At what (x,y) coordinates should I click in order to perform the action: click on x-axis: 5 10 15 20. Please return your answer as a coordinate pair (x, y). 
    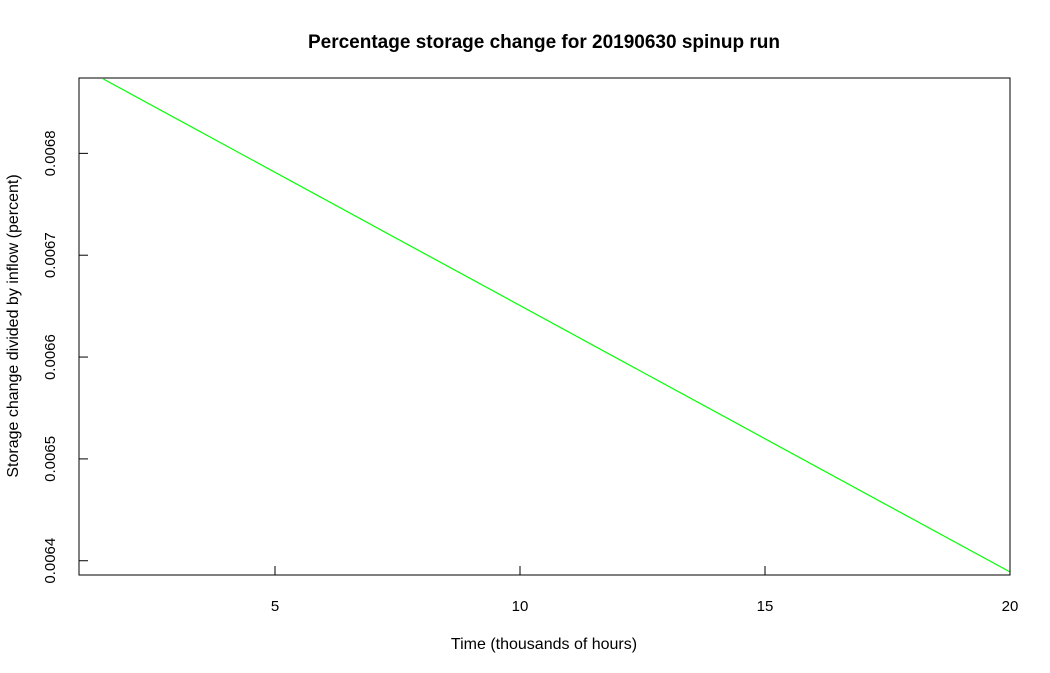
    Looking at the image, I should click on (645, 590).